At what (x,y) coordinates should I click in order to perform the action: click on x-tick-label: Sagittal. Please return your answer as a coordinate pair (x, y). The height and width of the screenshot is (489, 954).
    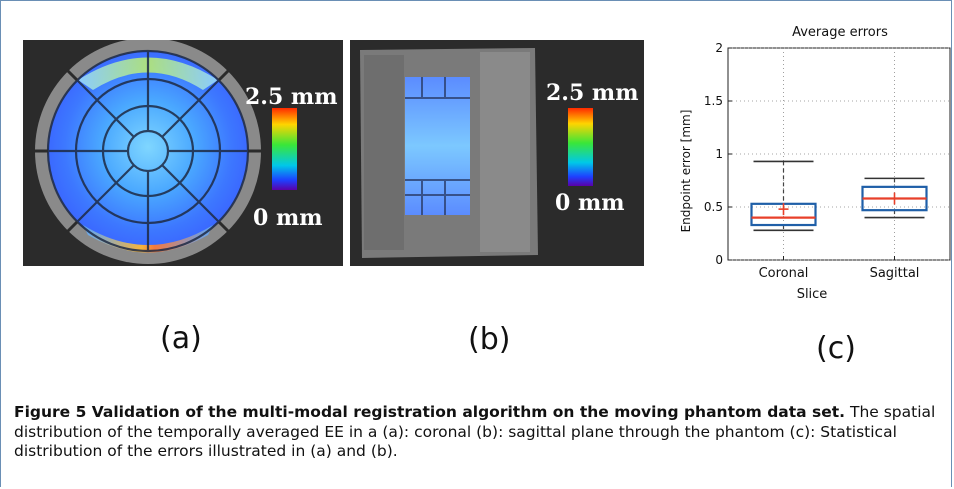
    Looking at the image, I should click on (895, 273).